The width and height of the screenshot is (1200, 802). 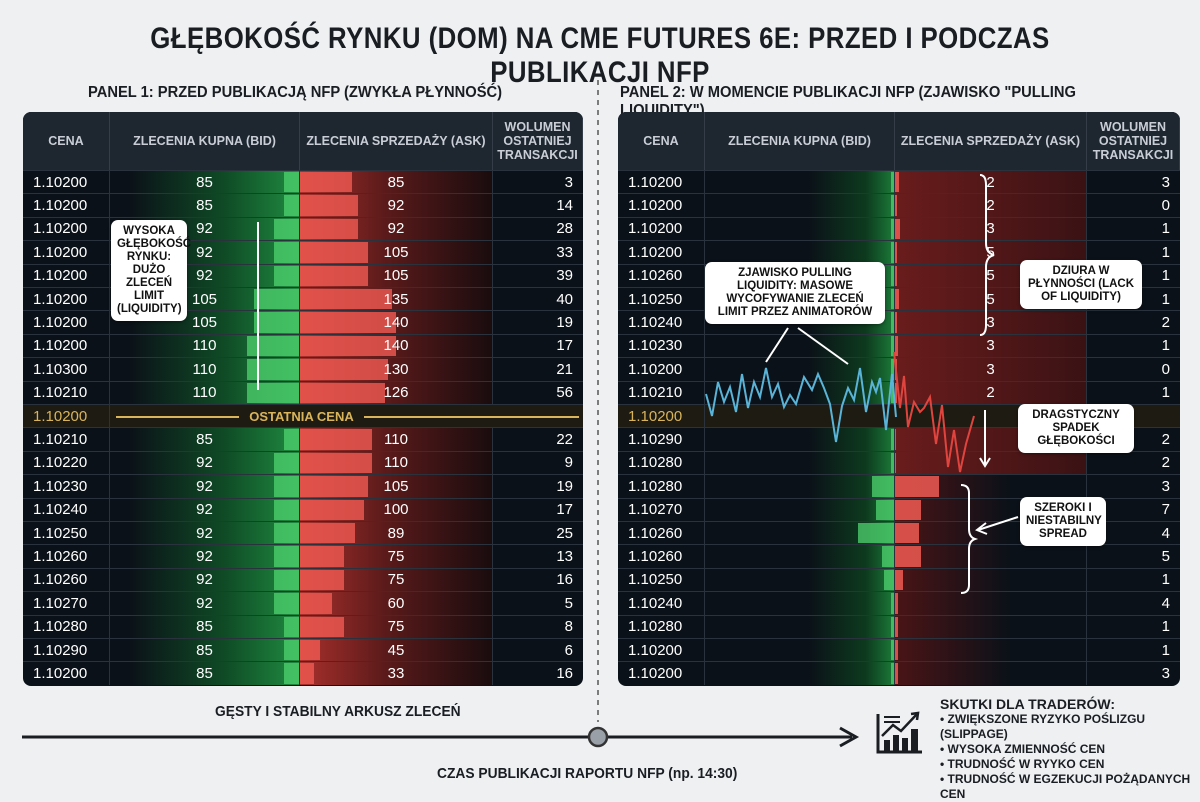 What do you see at coordinates (598, 737) in the screenshot?
I see `nfp-time-marker` at bounding box center [598, 737].